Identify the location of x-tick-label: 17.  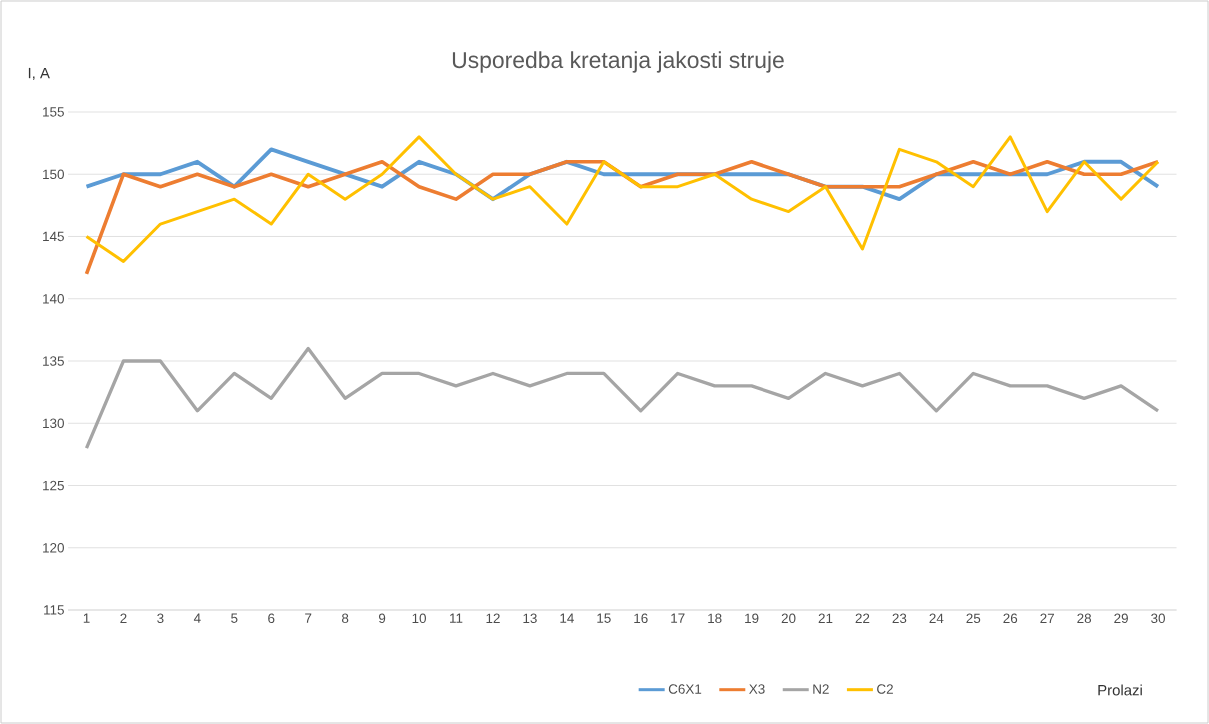
(678, 618).